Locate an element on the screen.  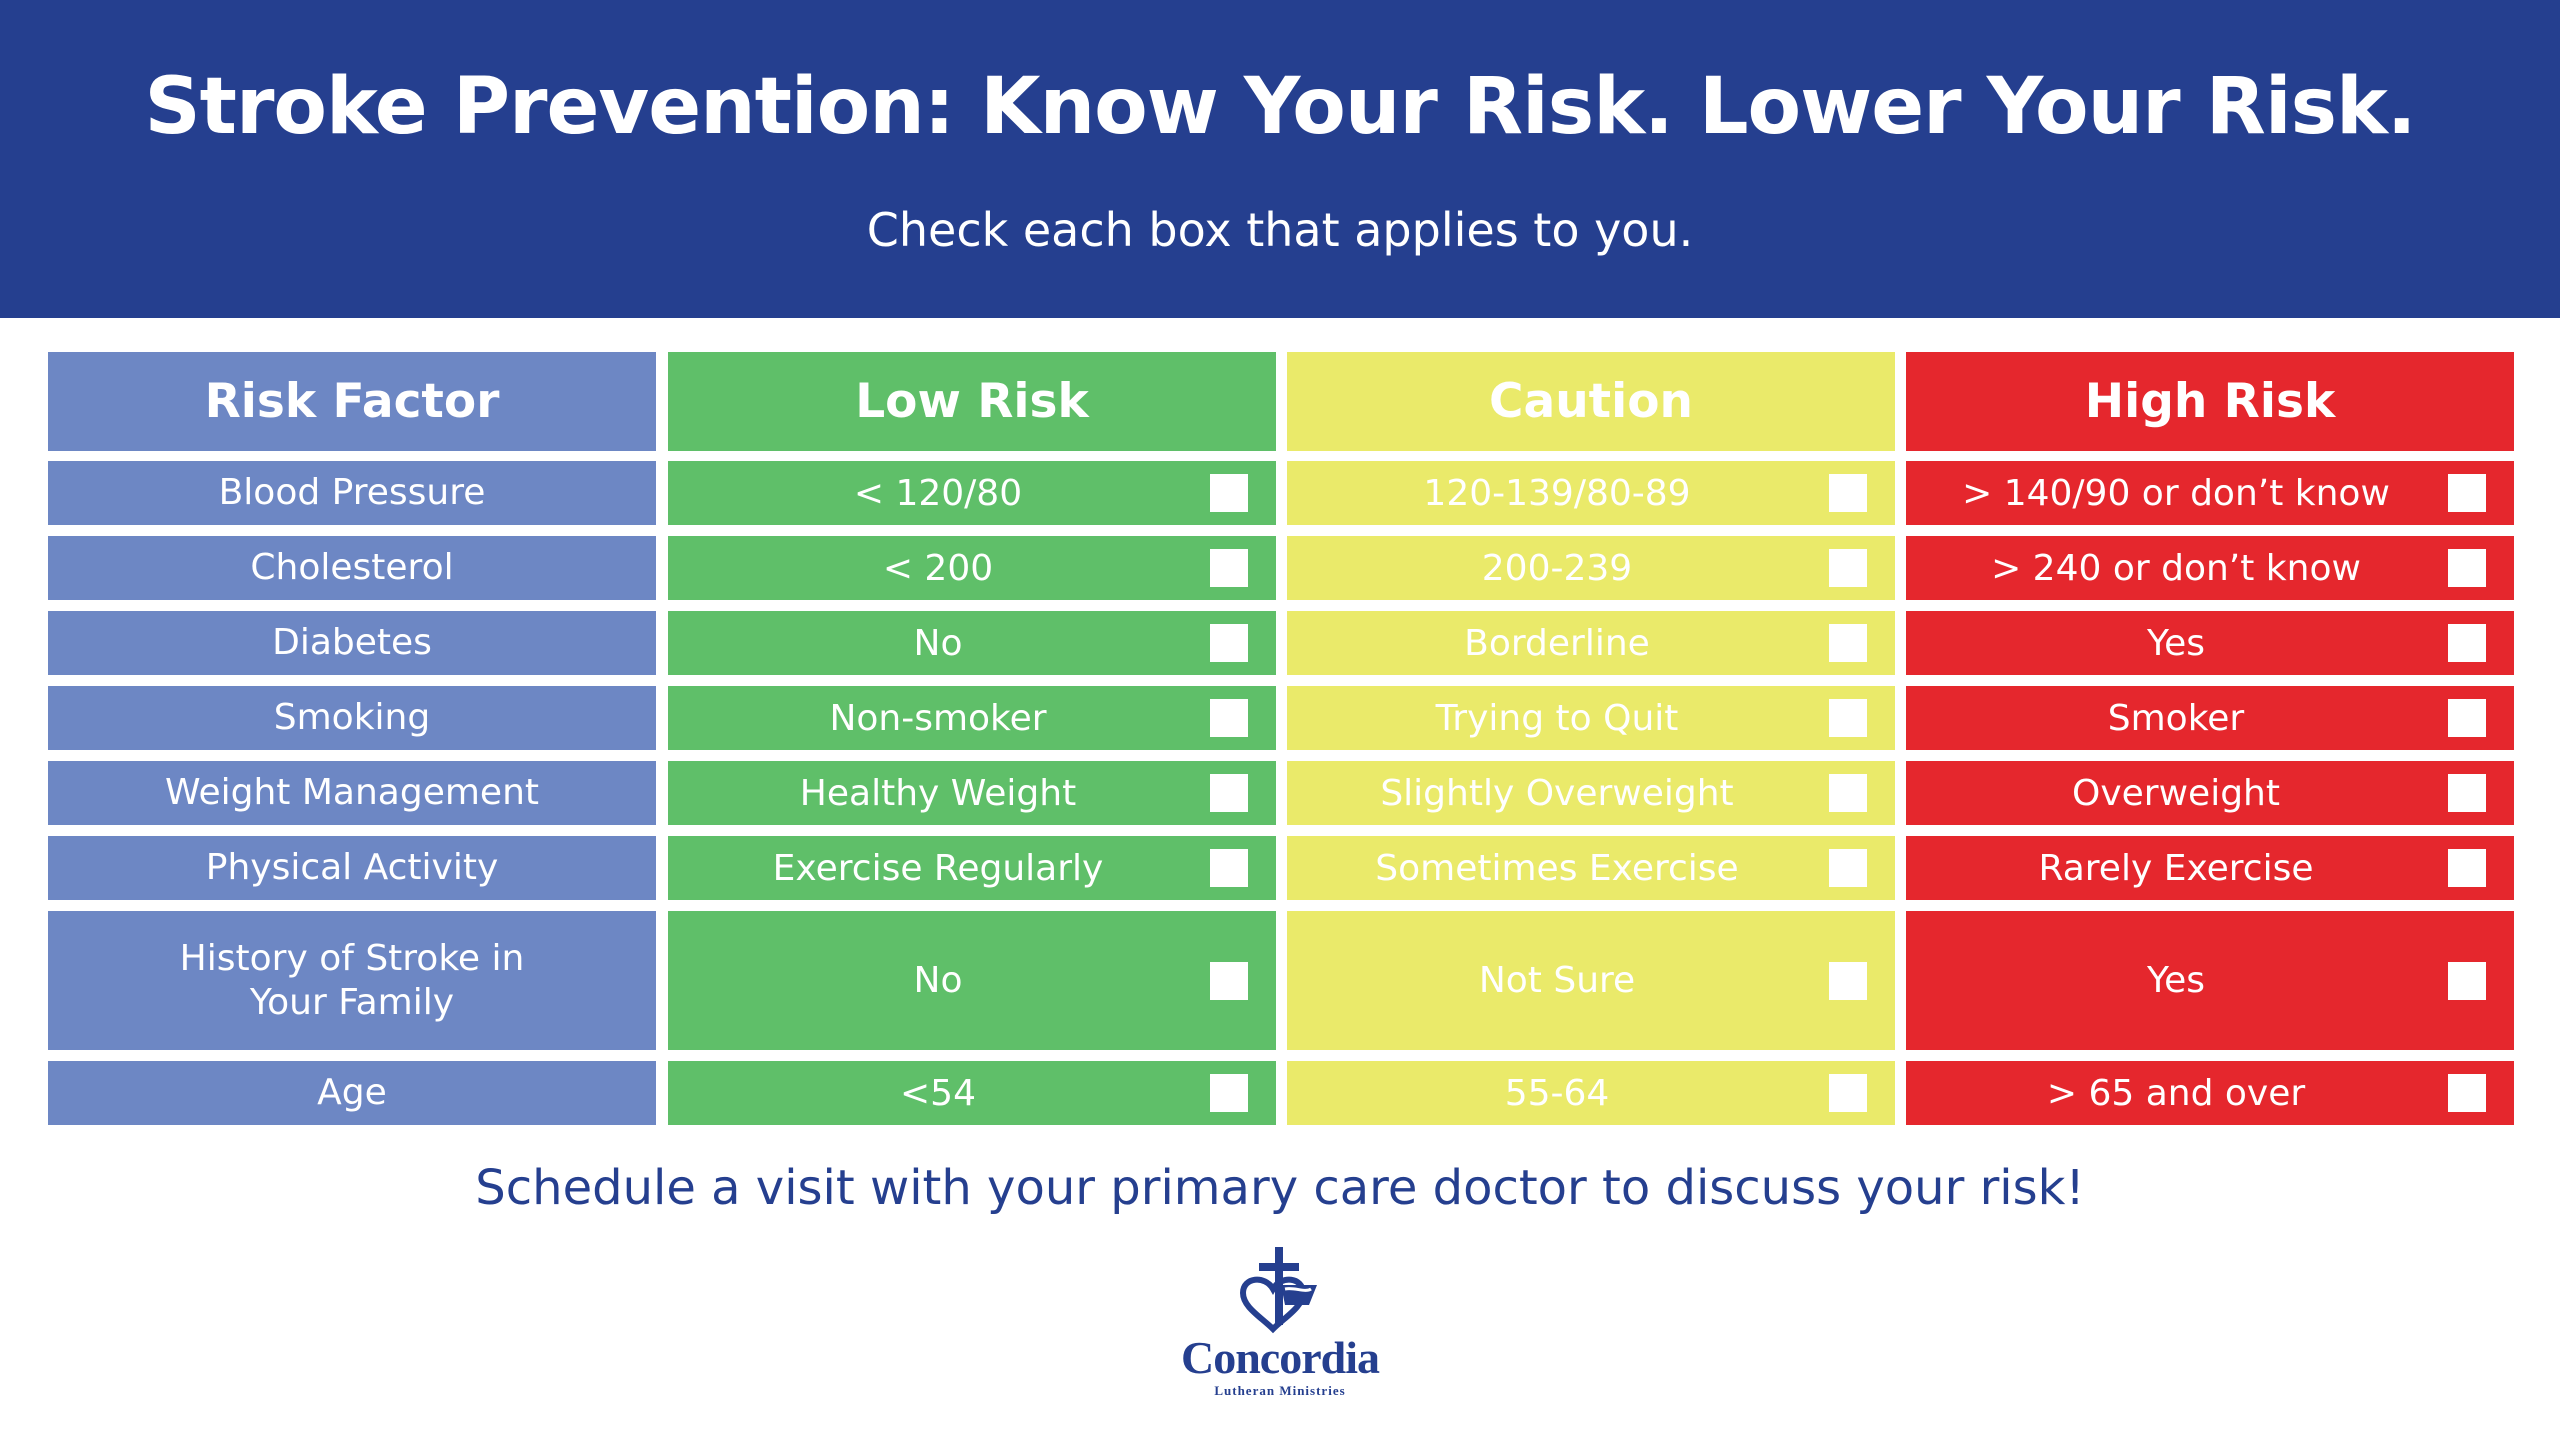
high-risk-value: Smoker is located at coordinates (2176, 718).